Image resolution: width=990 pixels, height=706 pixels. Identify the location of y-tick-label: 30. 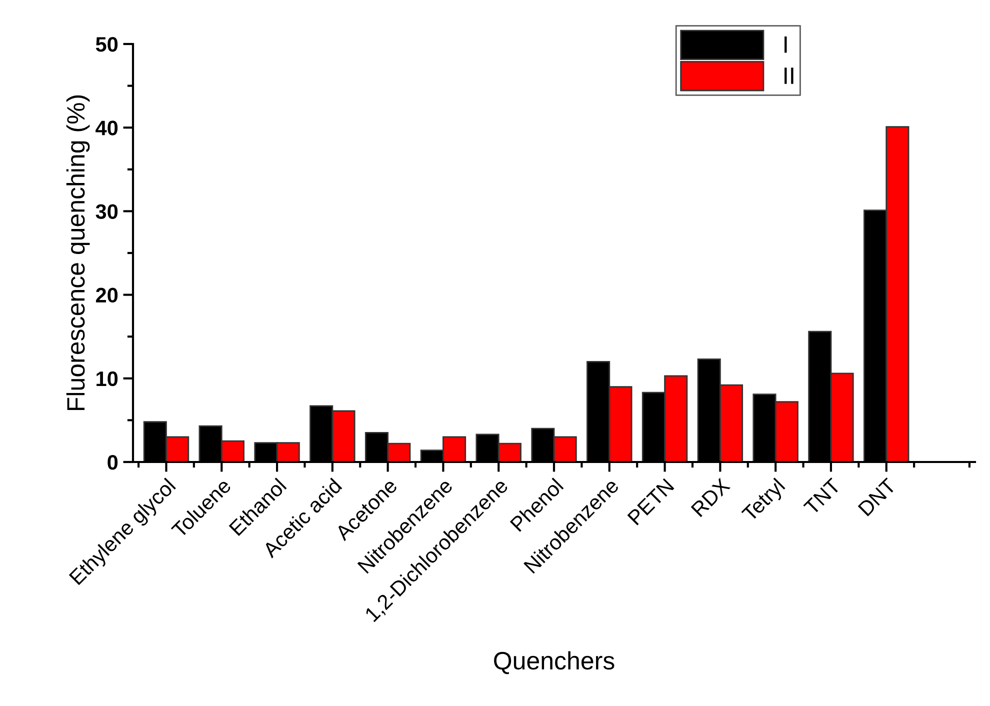
(107, 211).